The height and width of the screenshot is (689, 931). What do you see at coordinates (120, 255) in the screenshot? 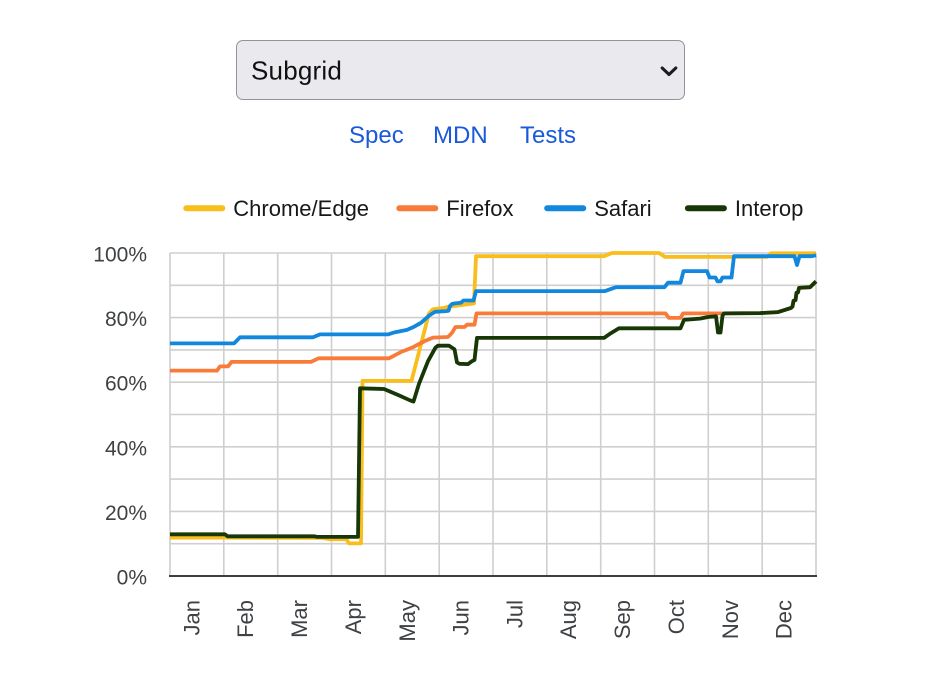
I see `svg-text: 100%` at bounding box center [120, 255].